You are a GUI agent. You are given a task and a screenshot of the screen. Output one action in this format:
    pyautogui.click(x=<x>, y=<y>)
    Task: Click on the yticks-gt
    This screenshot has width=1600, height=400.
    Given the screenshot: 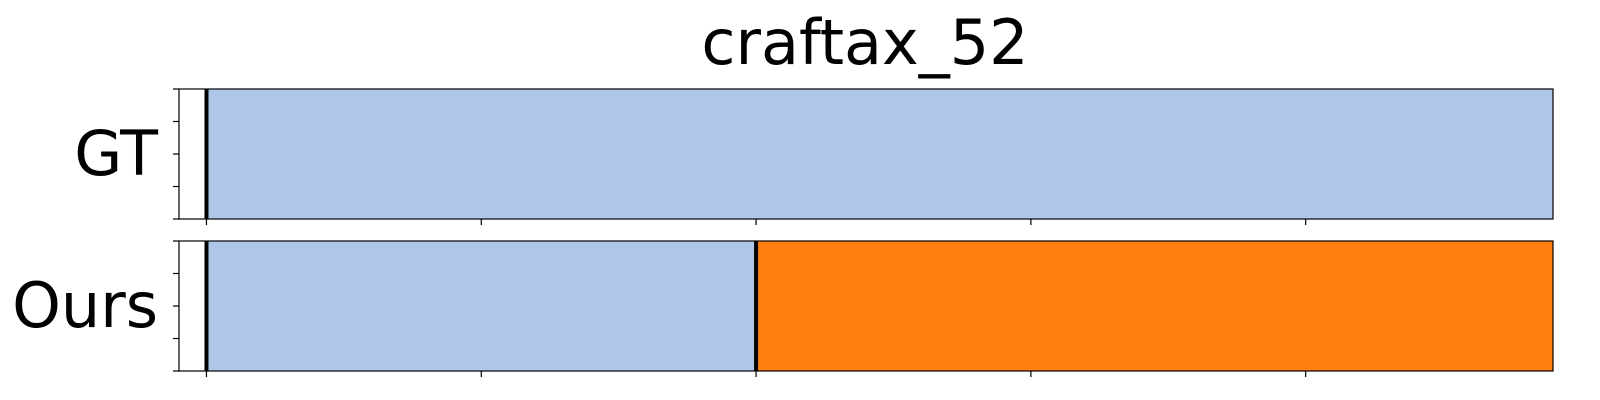 What is the action you would take?
    pyautogui.click(x=176, y=154)
    